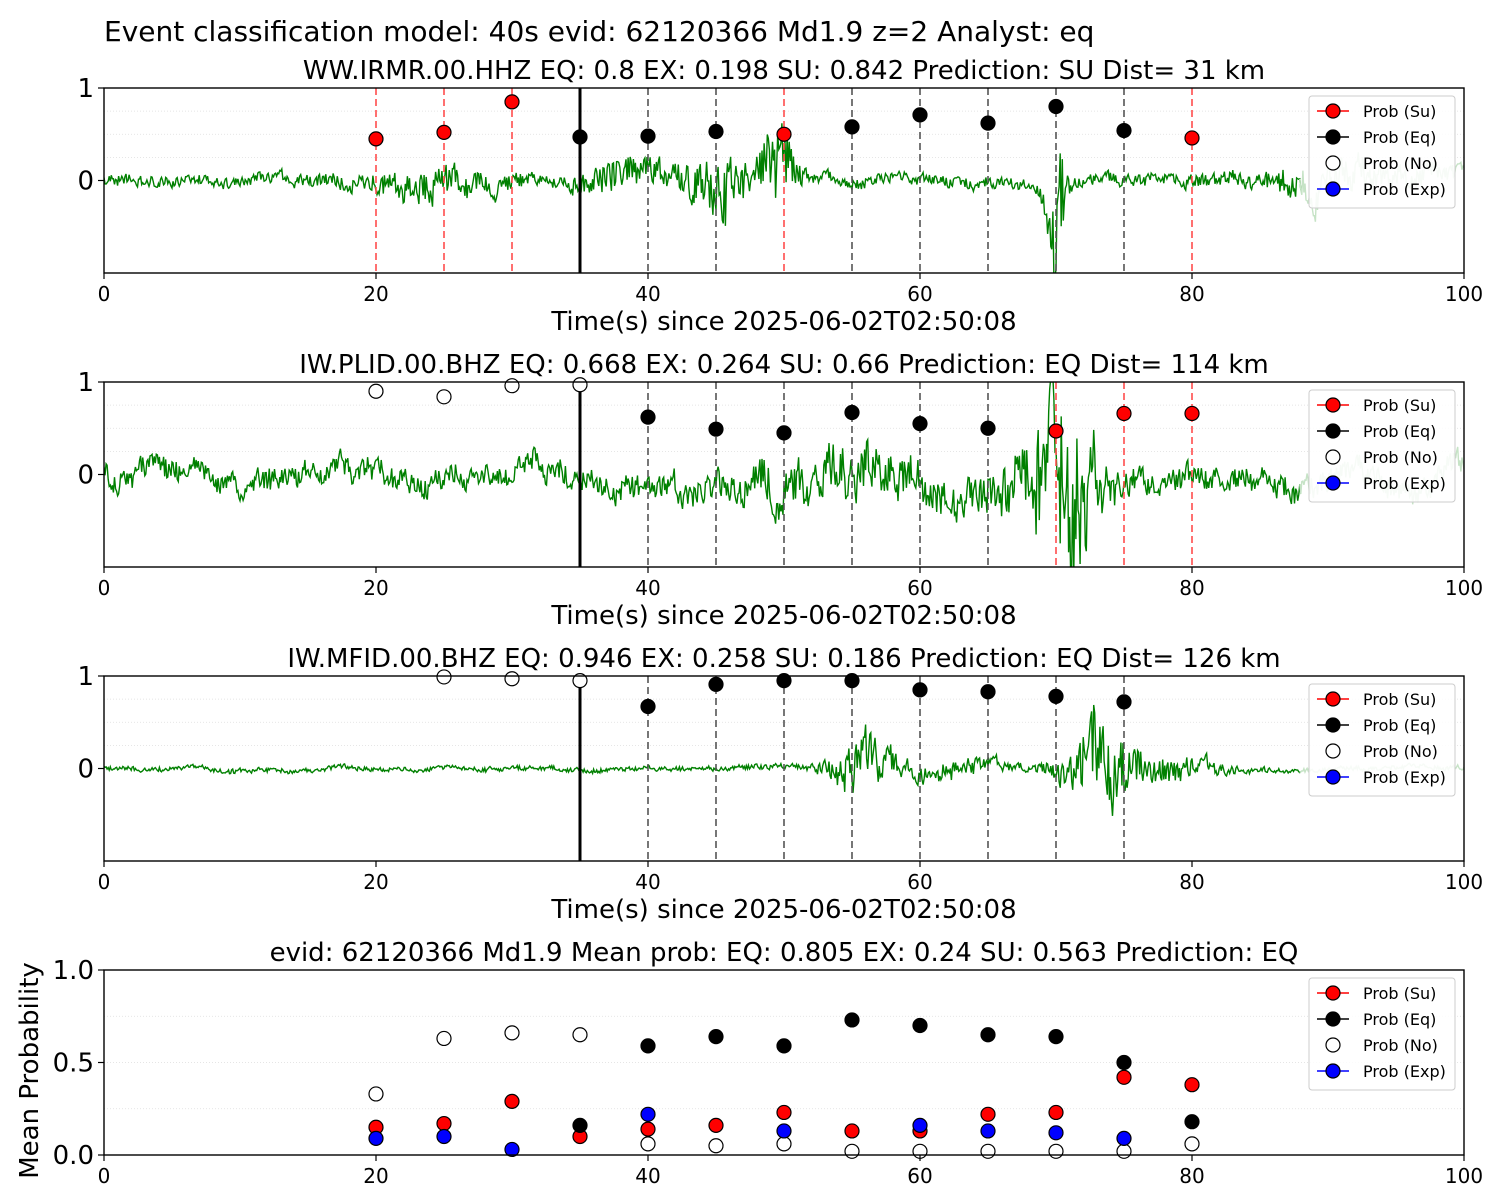 The image size is (1500, 1200). I want to click on legend-label: Prob (No), so click(1400, 163).